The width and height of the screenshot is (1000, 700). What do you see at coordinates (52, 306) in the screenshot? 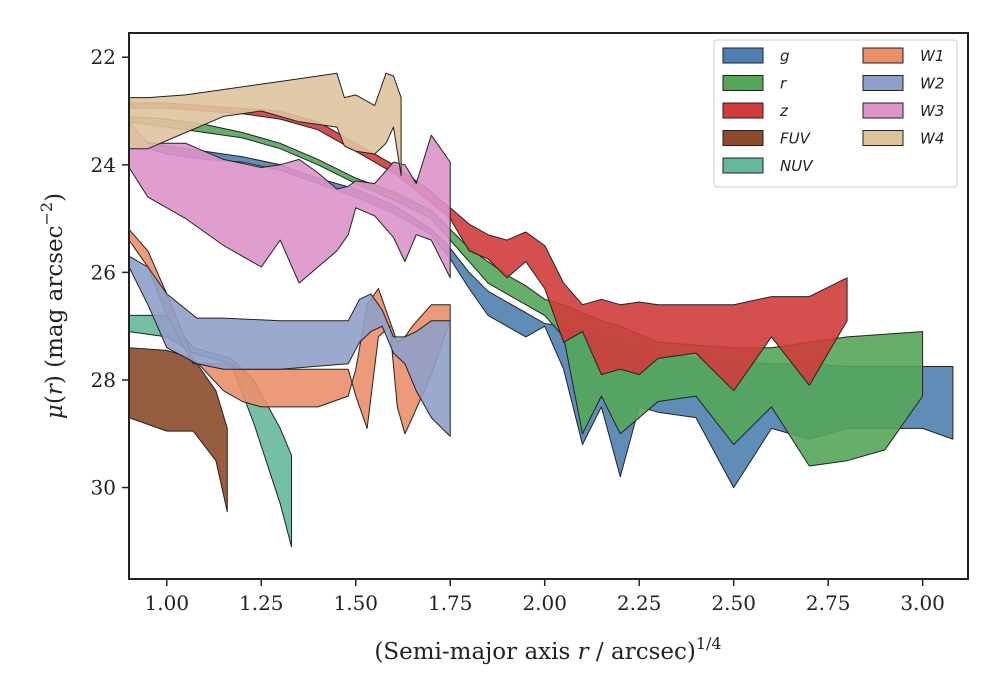
I see `y-axis-label: μ(r) (mag arcsec−2)` at bounding box center [52, 306].